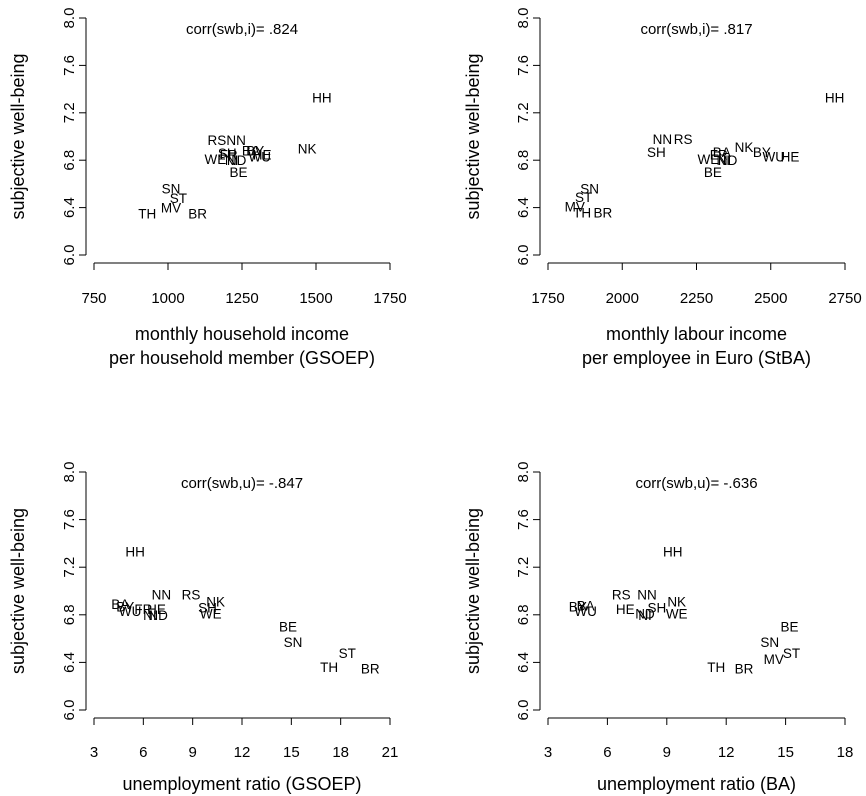  What do you see at coordinates (242, 29) in the screenshot?
I see `correlation-annotation: corr(swb,i)= .824` at bounding box center [242, 29].